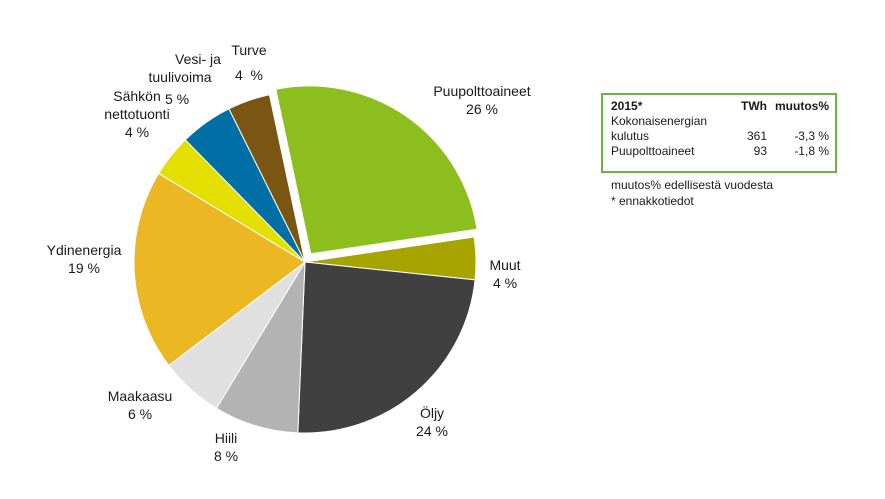 This screenshot has width=885, height=499. I want to click on pie-slice-oljy, so click(386, 347).